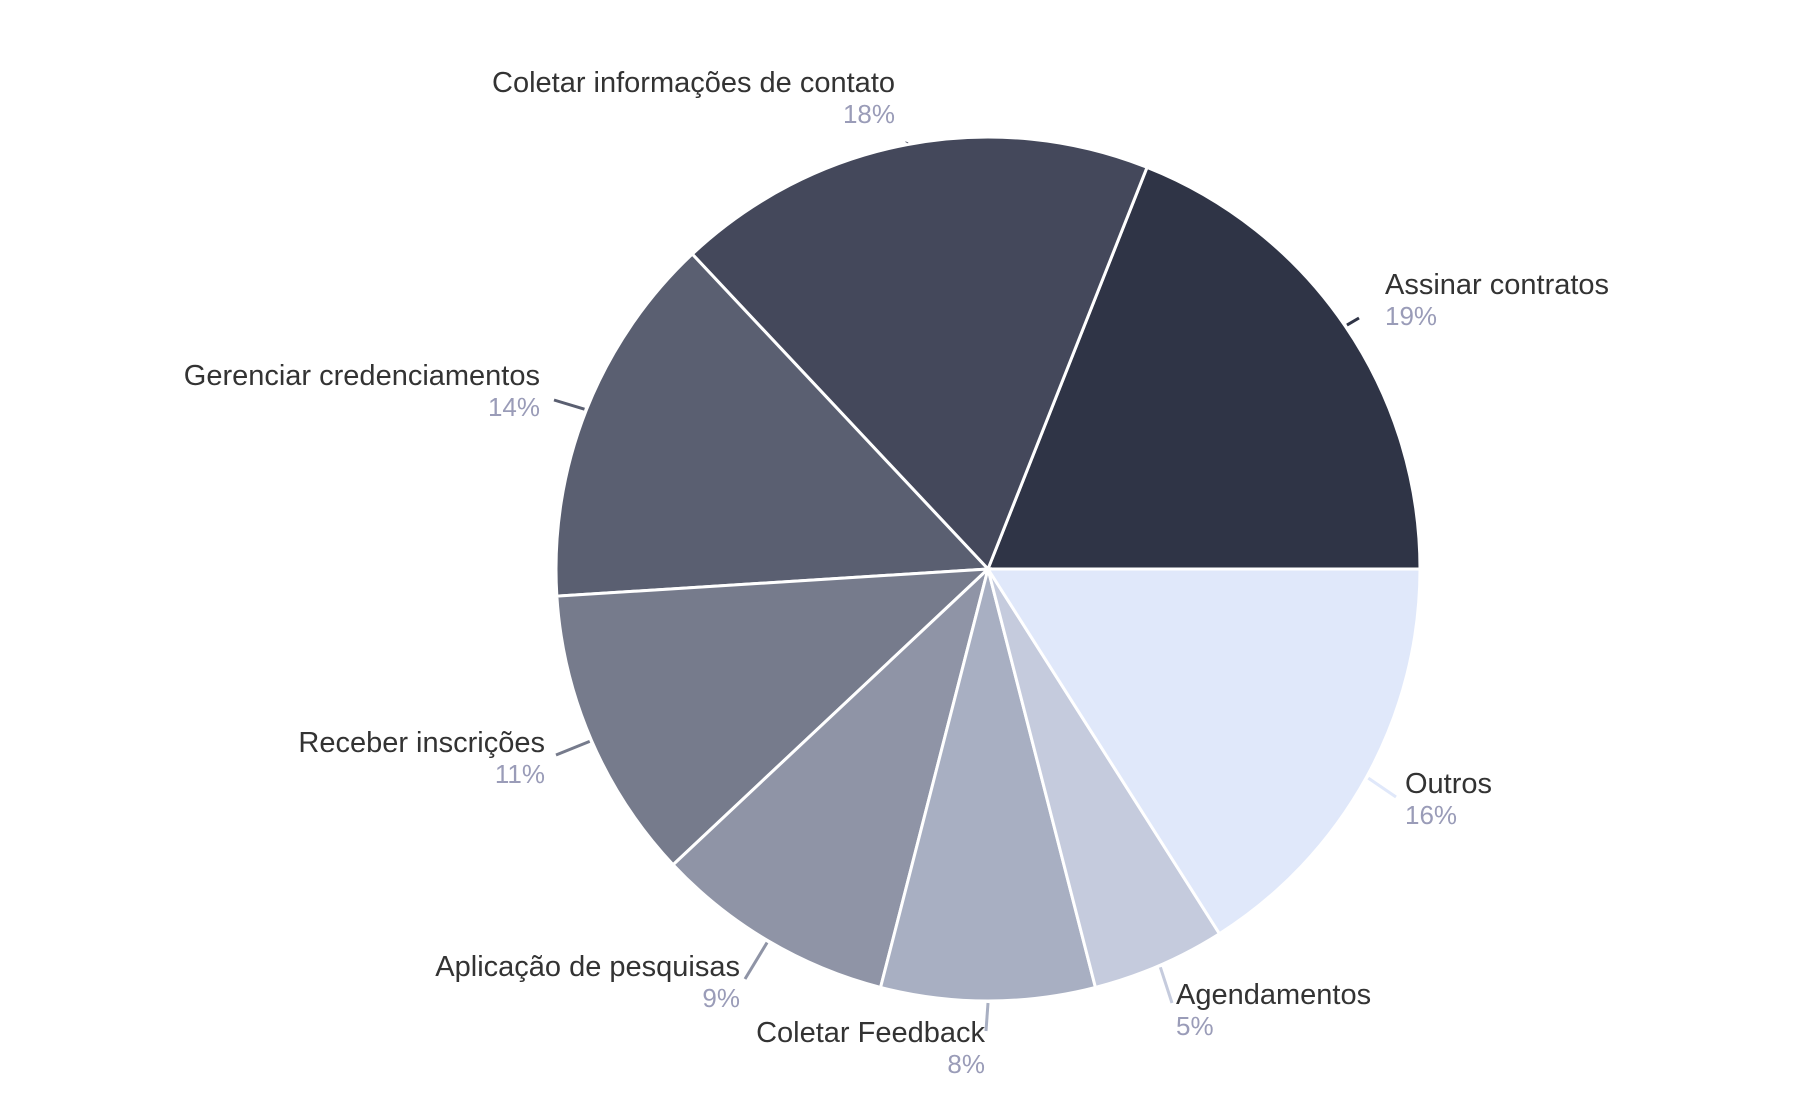 This screenshot has height=1110, width=1794. I want to click on slice-label-assinar-contratos: Assinar contratos, so click(1497, 285).